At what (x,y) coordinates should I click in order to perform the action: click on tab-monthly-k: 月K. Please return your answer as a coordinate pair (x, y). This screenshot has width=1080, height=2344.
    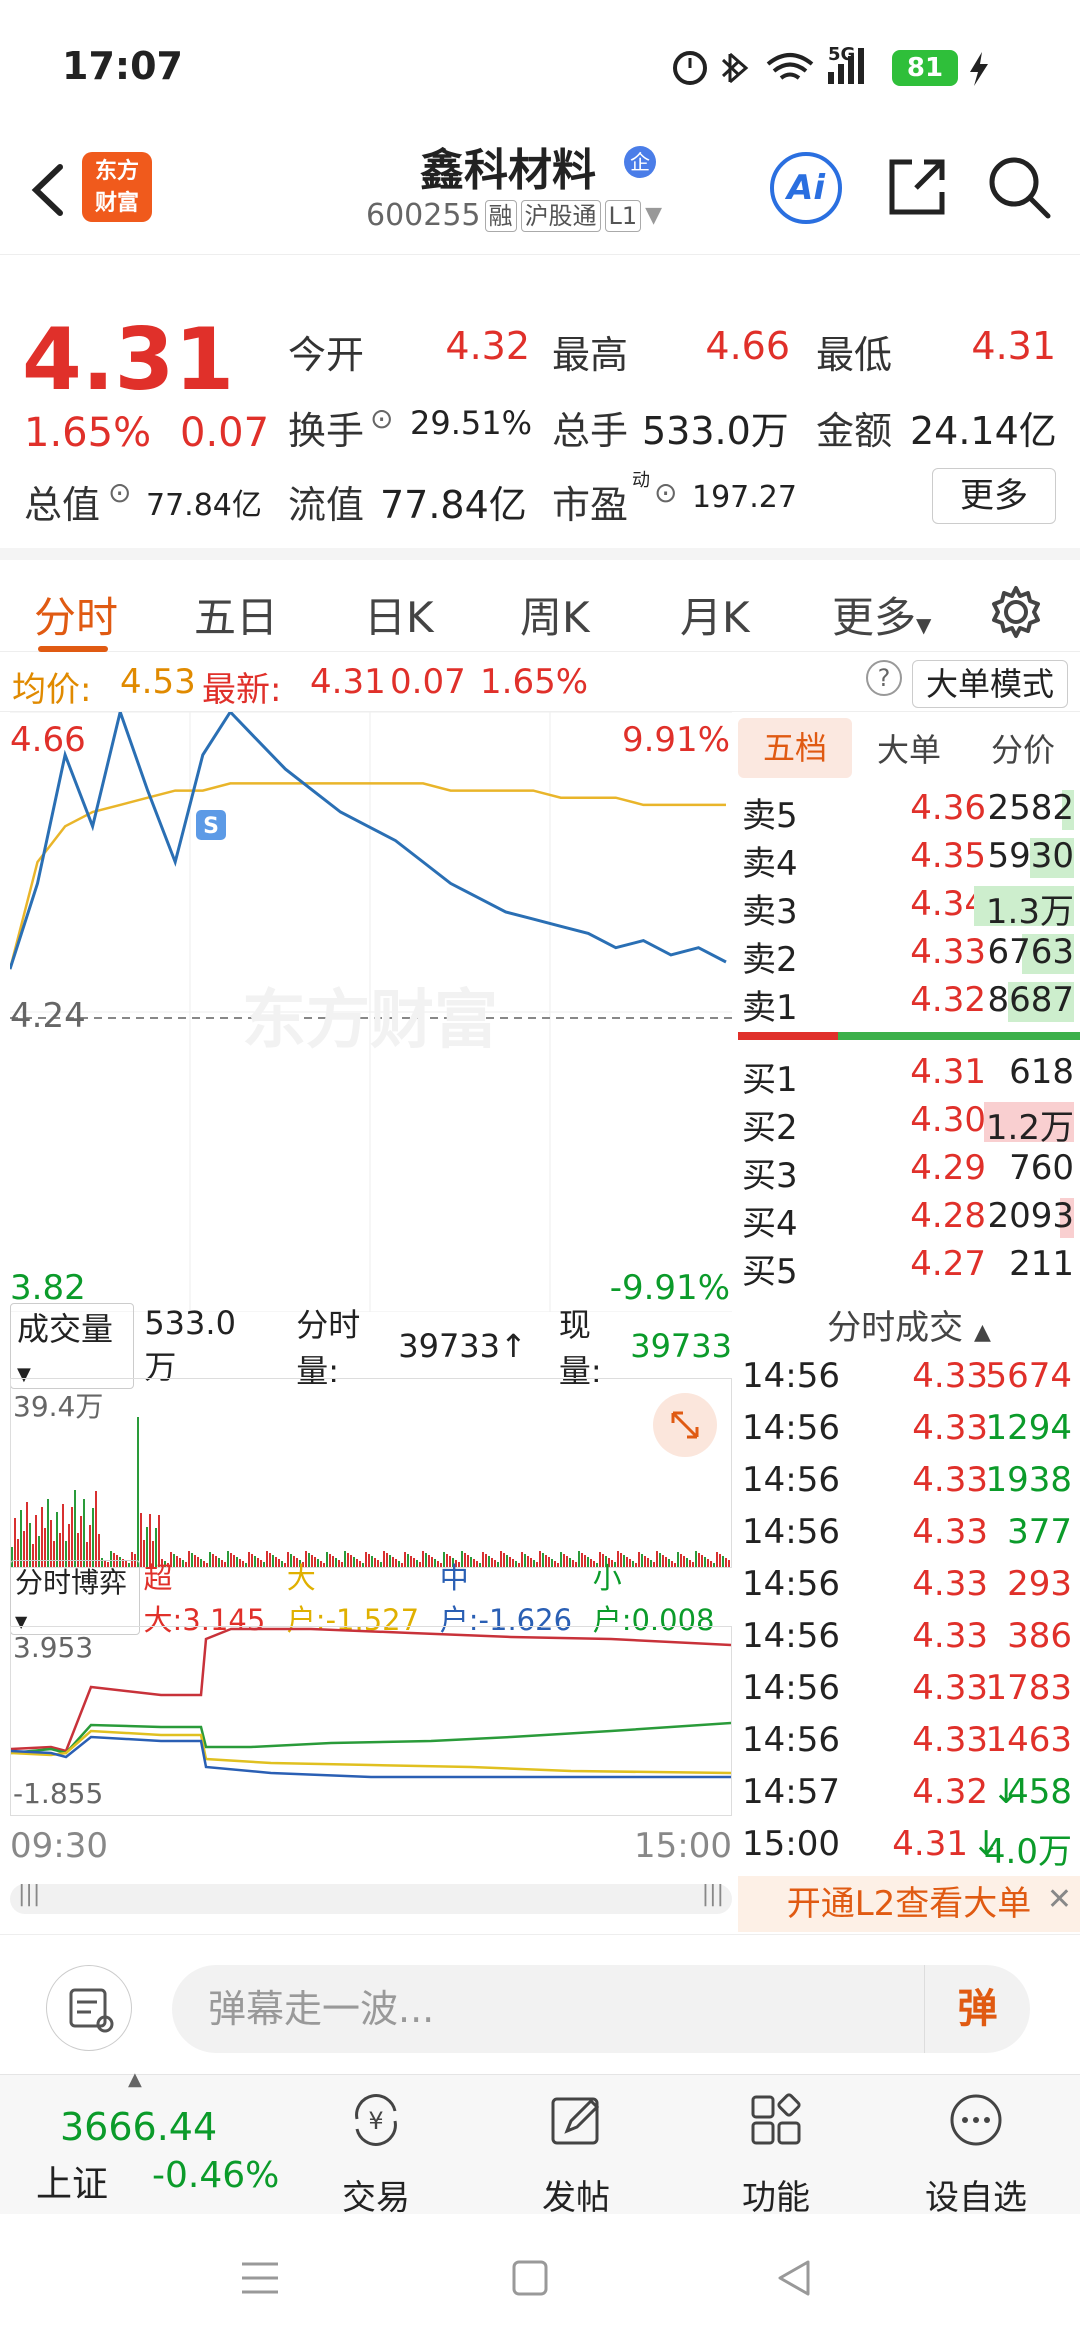
    Looking at the image, I should click on (715, 617).